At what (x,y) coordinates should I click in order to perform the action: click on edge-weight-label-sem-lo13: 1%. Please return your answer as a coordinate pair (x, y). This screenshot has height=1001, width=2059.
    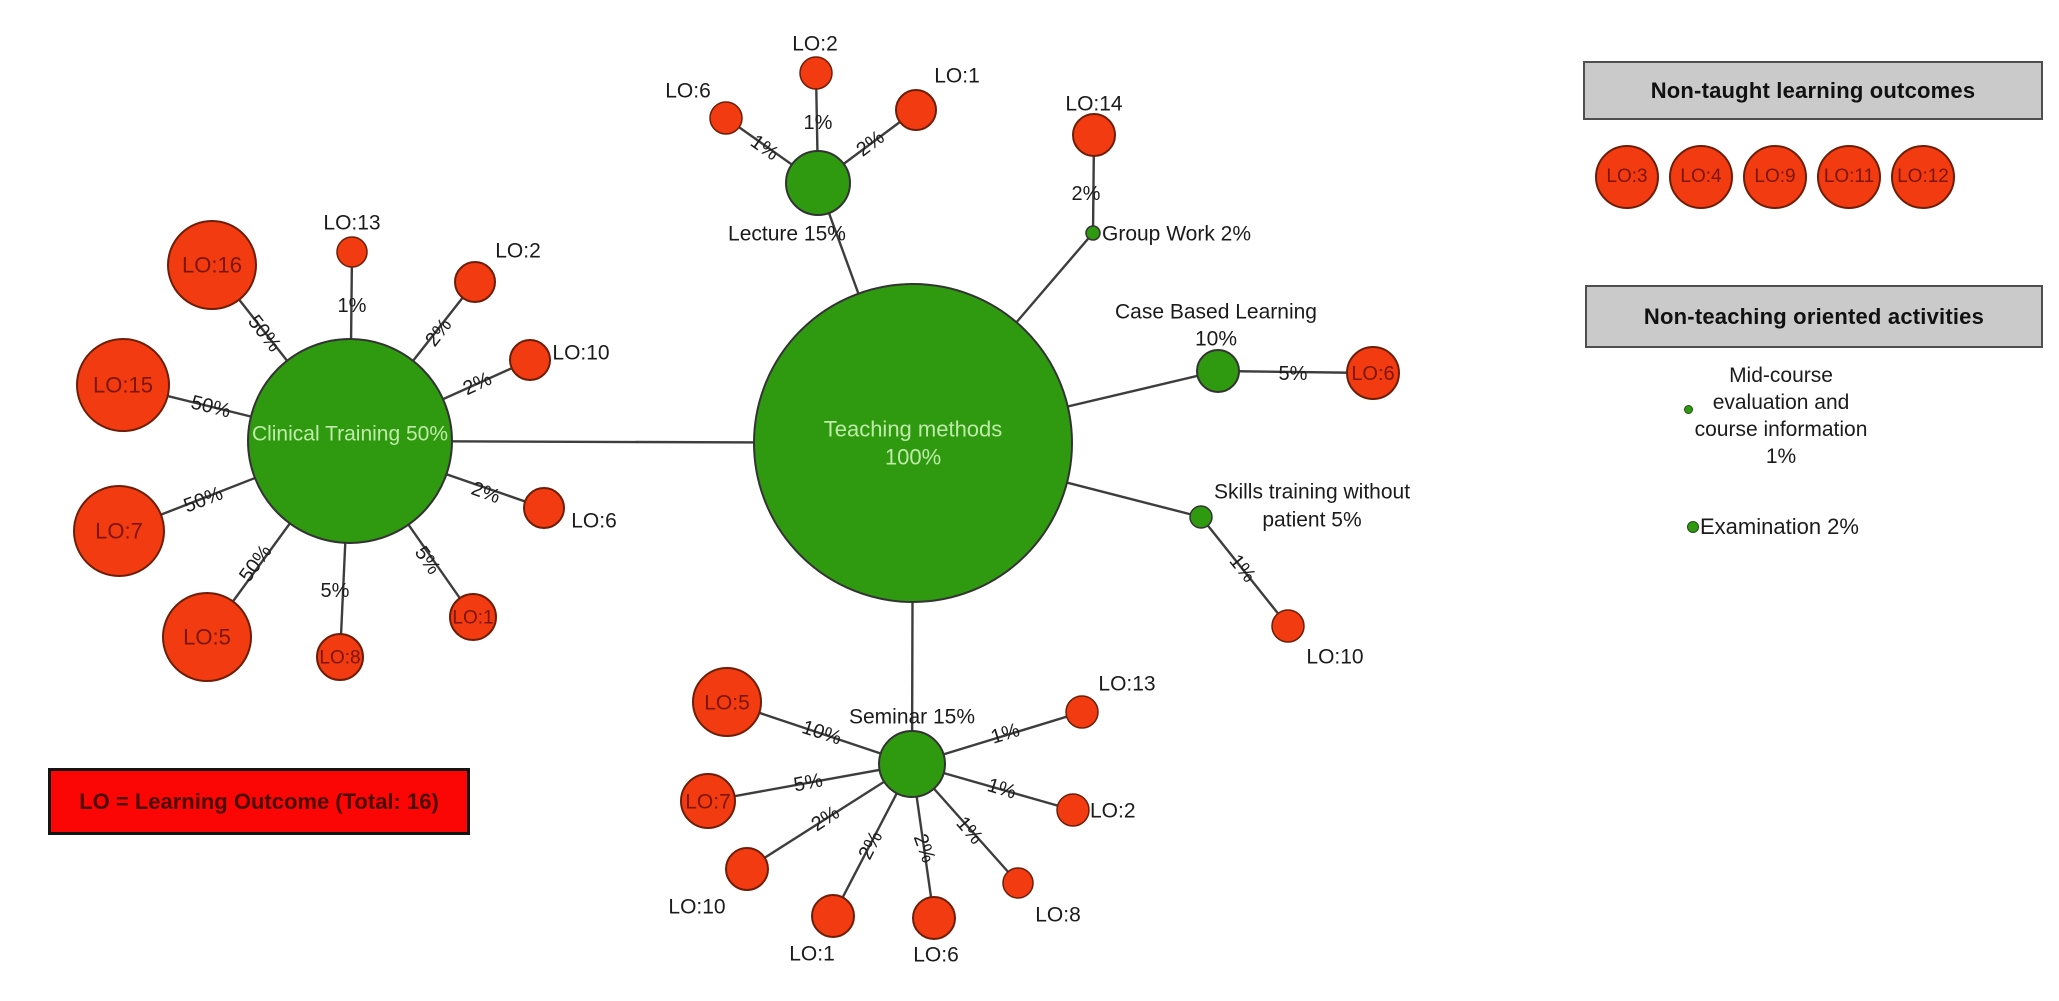
    Looking at the image, I should click on (1005, 734).